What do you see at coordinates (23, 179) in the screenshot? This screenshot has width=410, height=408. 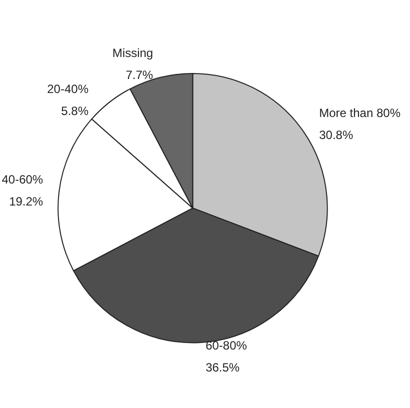 I see `slice-label: 40-60%` at bounding box center [23, 179].